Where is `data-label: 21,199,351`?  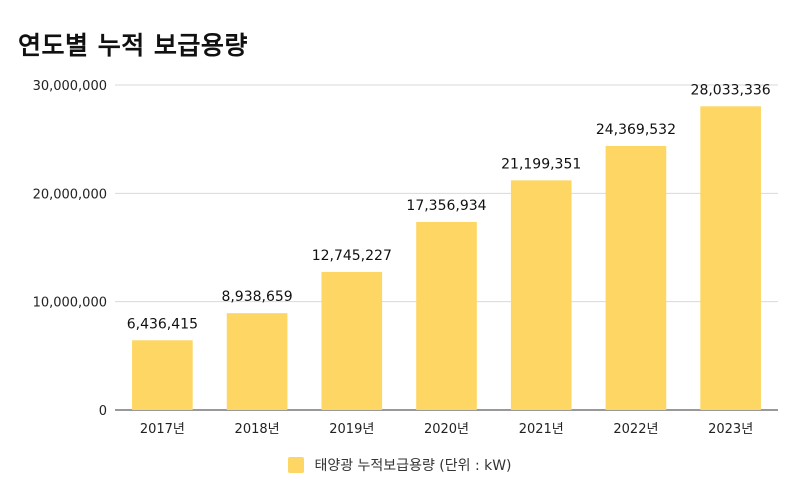 data-label: 21,199,351 is located at coordinates (541, 164).